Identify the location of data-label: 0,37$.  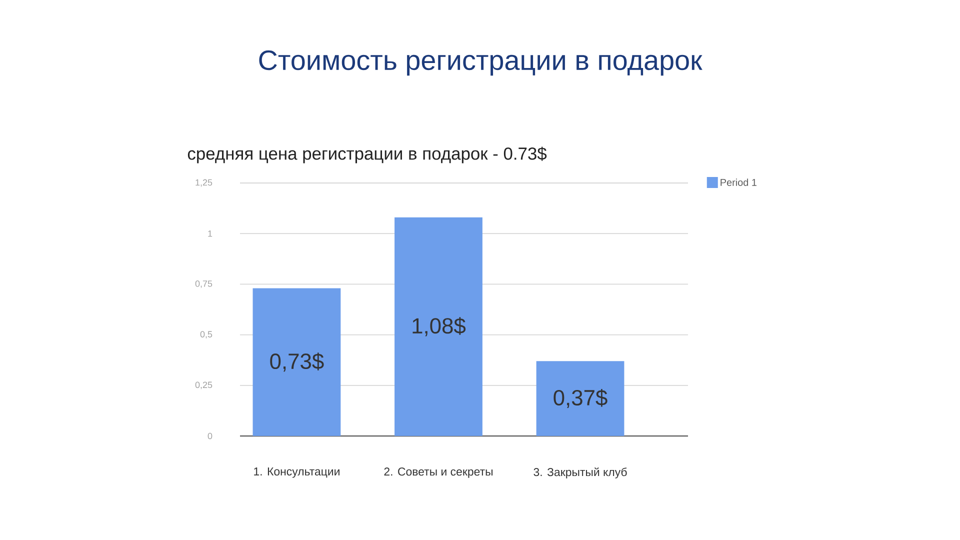
(581, 398).